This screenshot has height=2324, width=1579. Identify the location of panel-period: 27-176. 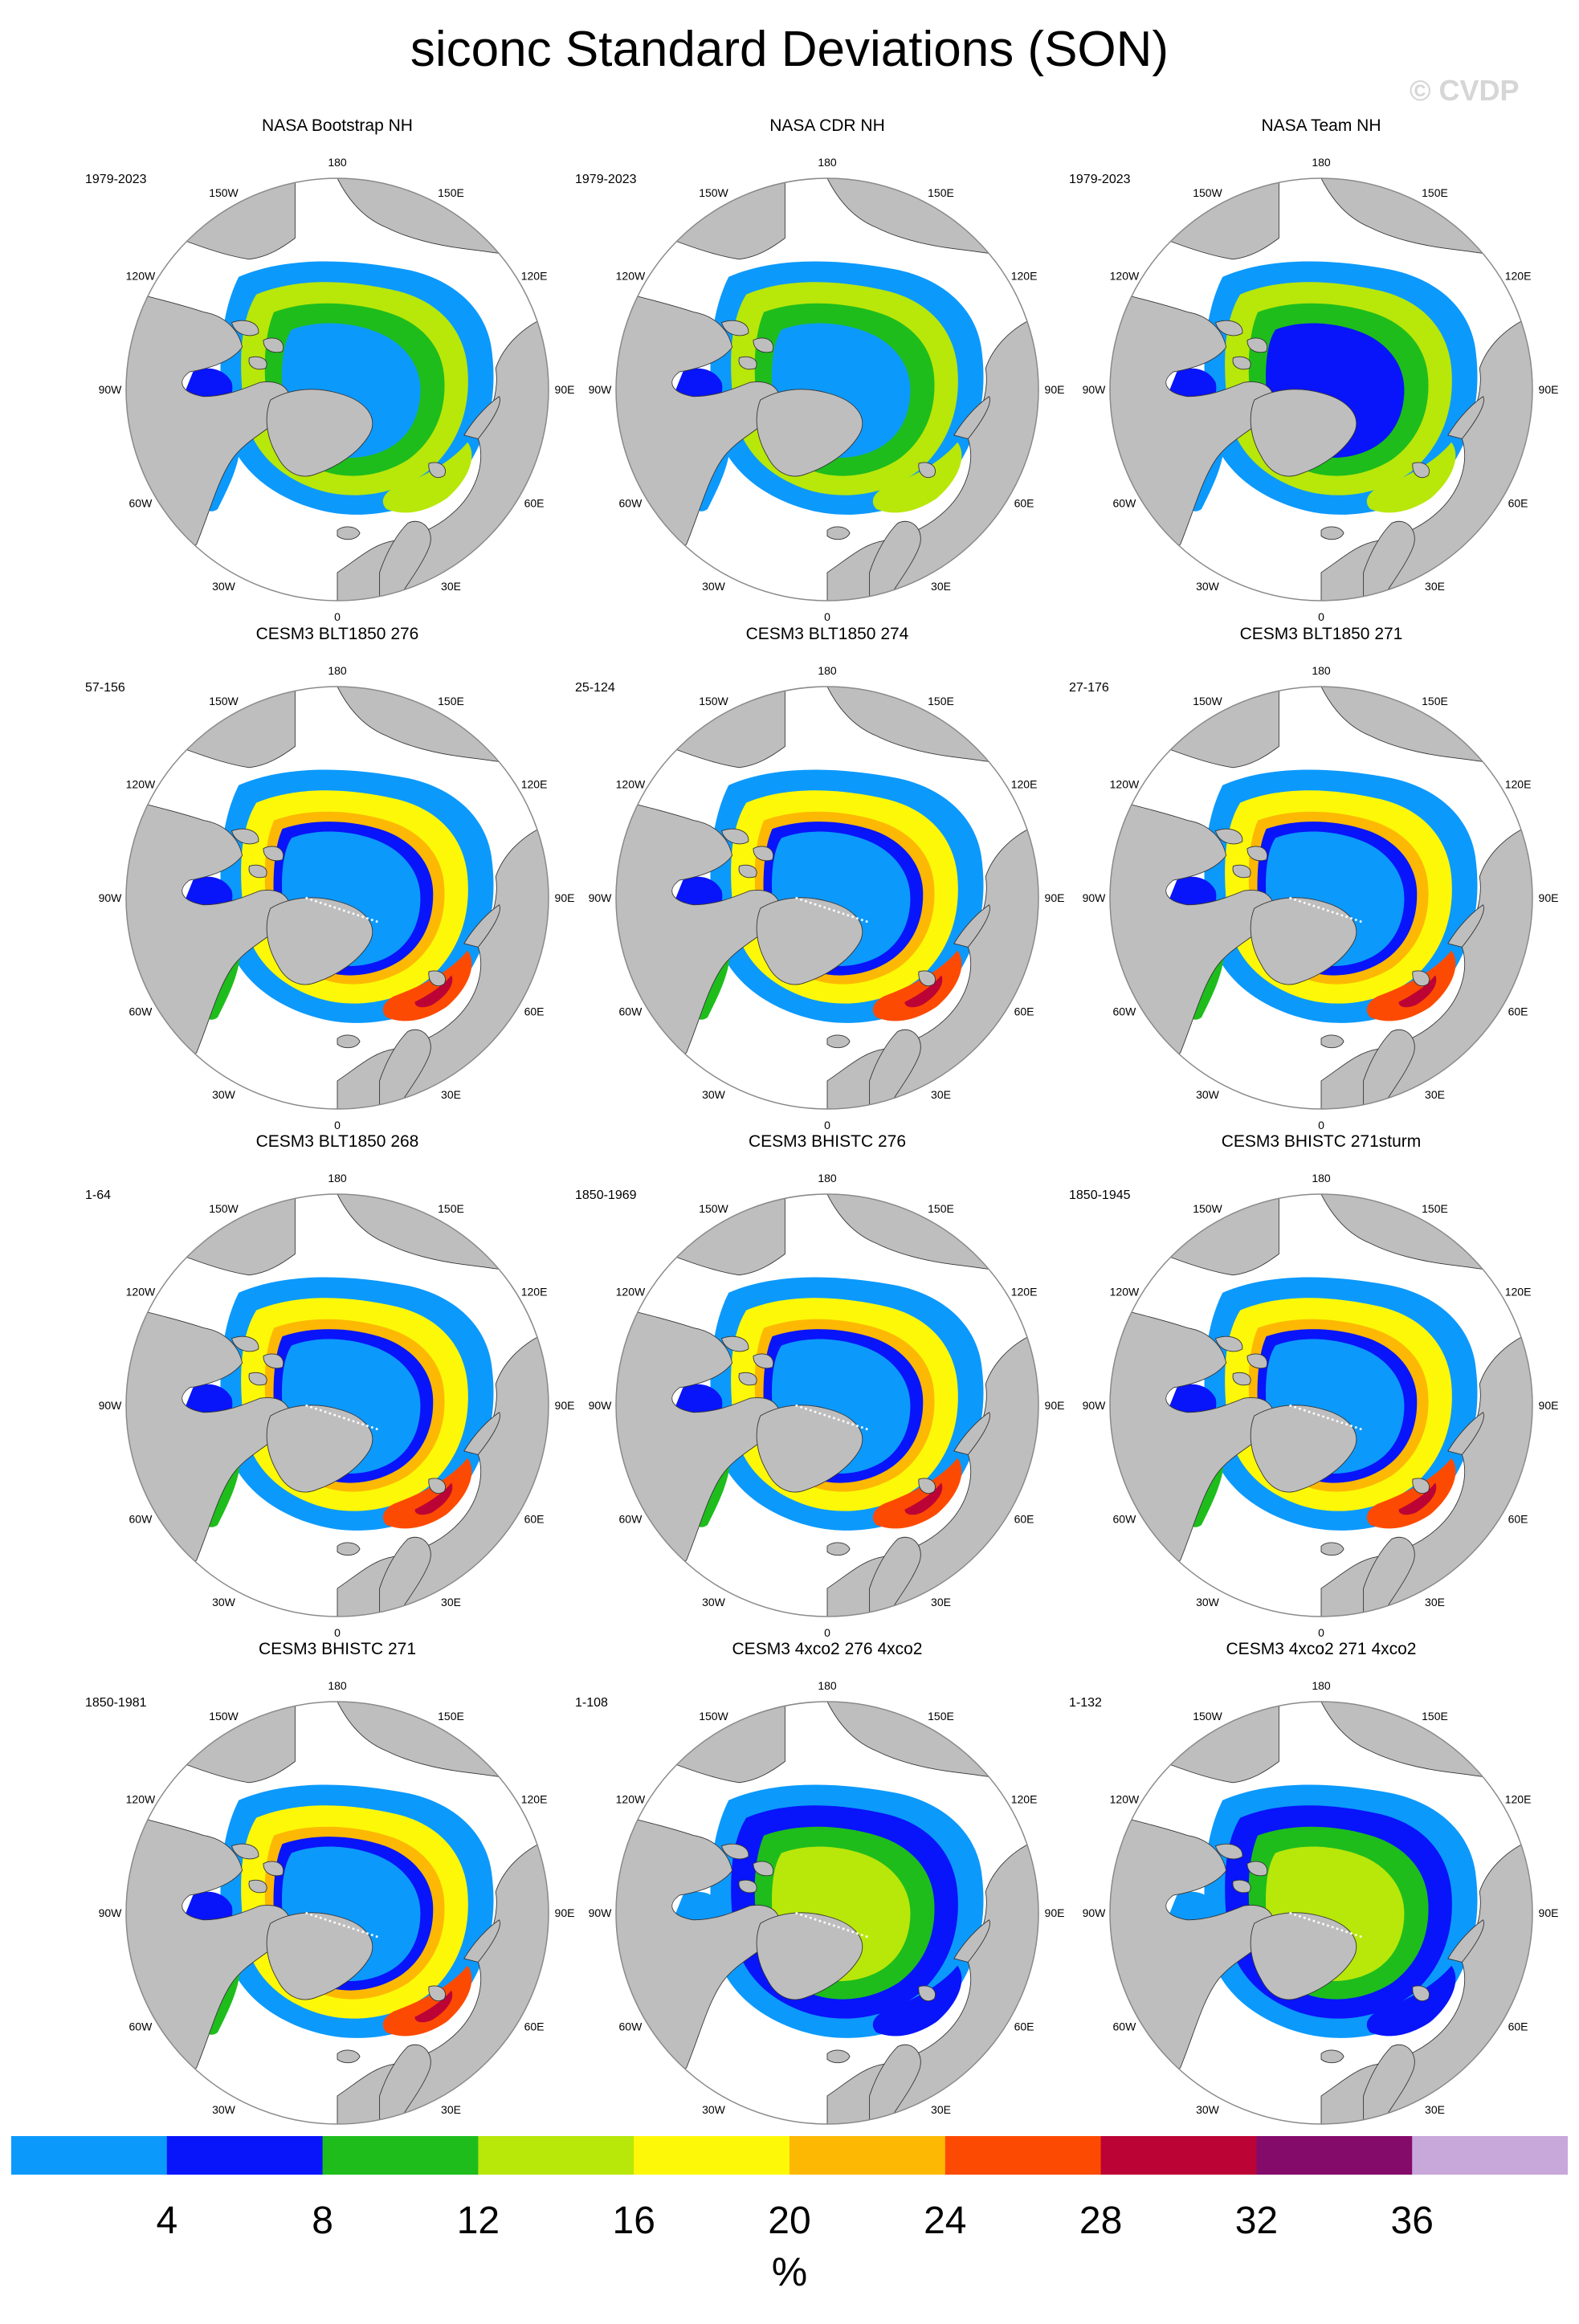
(1089, 688).